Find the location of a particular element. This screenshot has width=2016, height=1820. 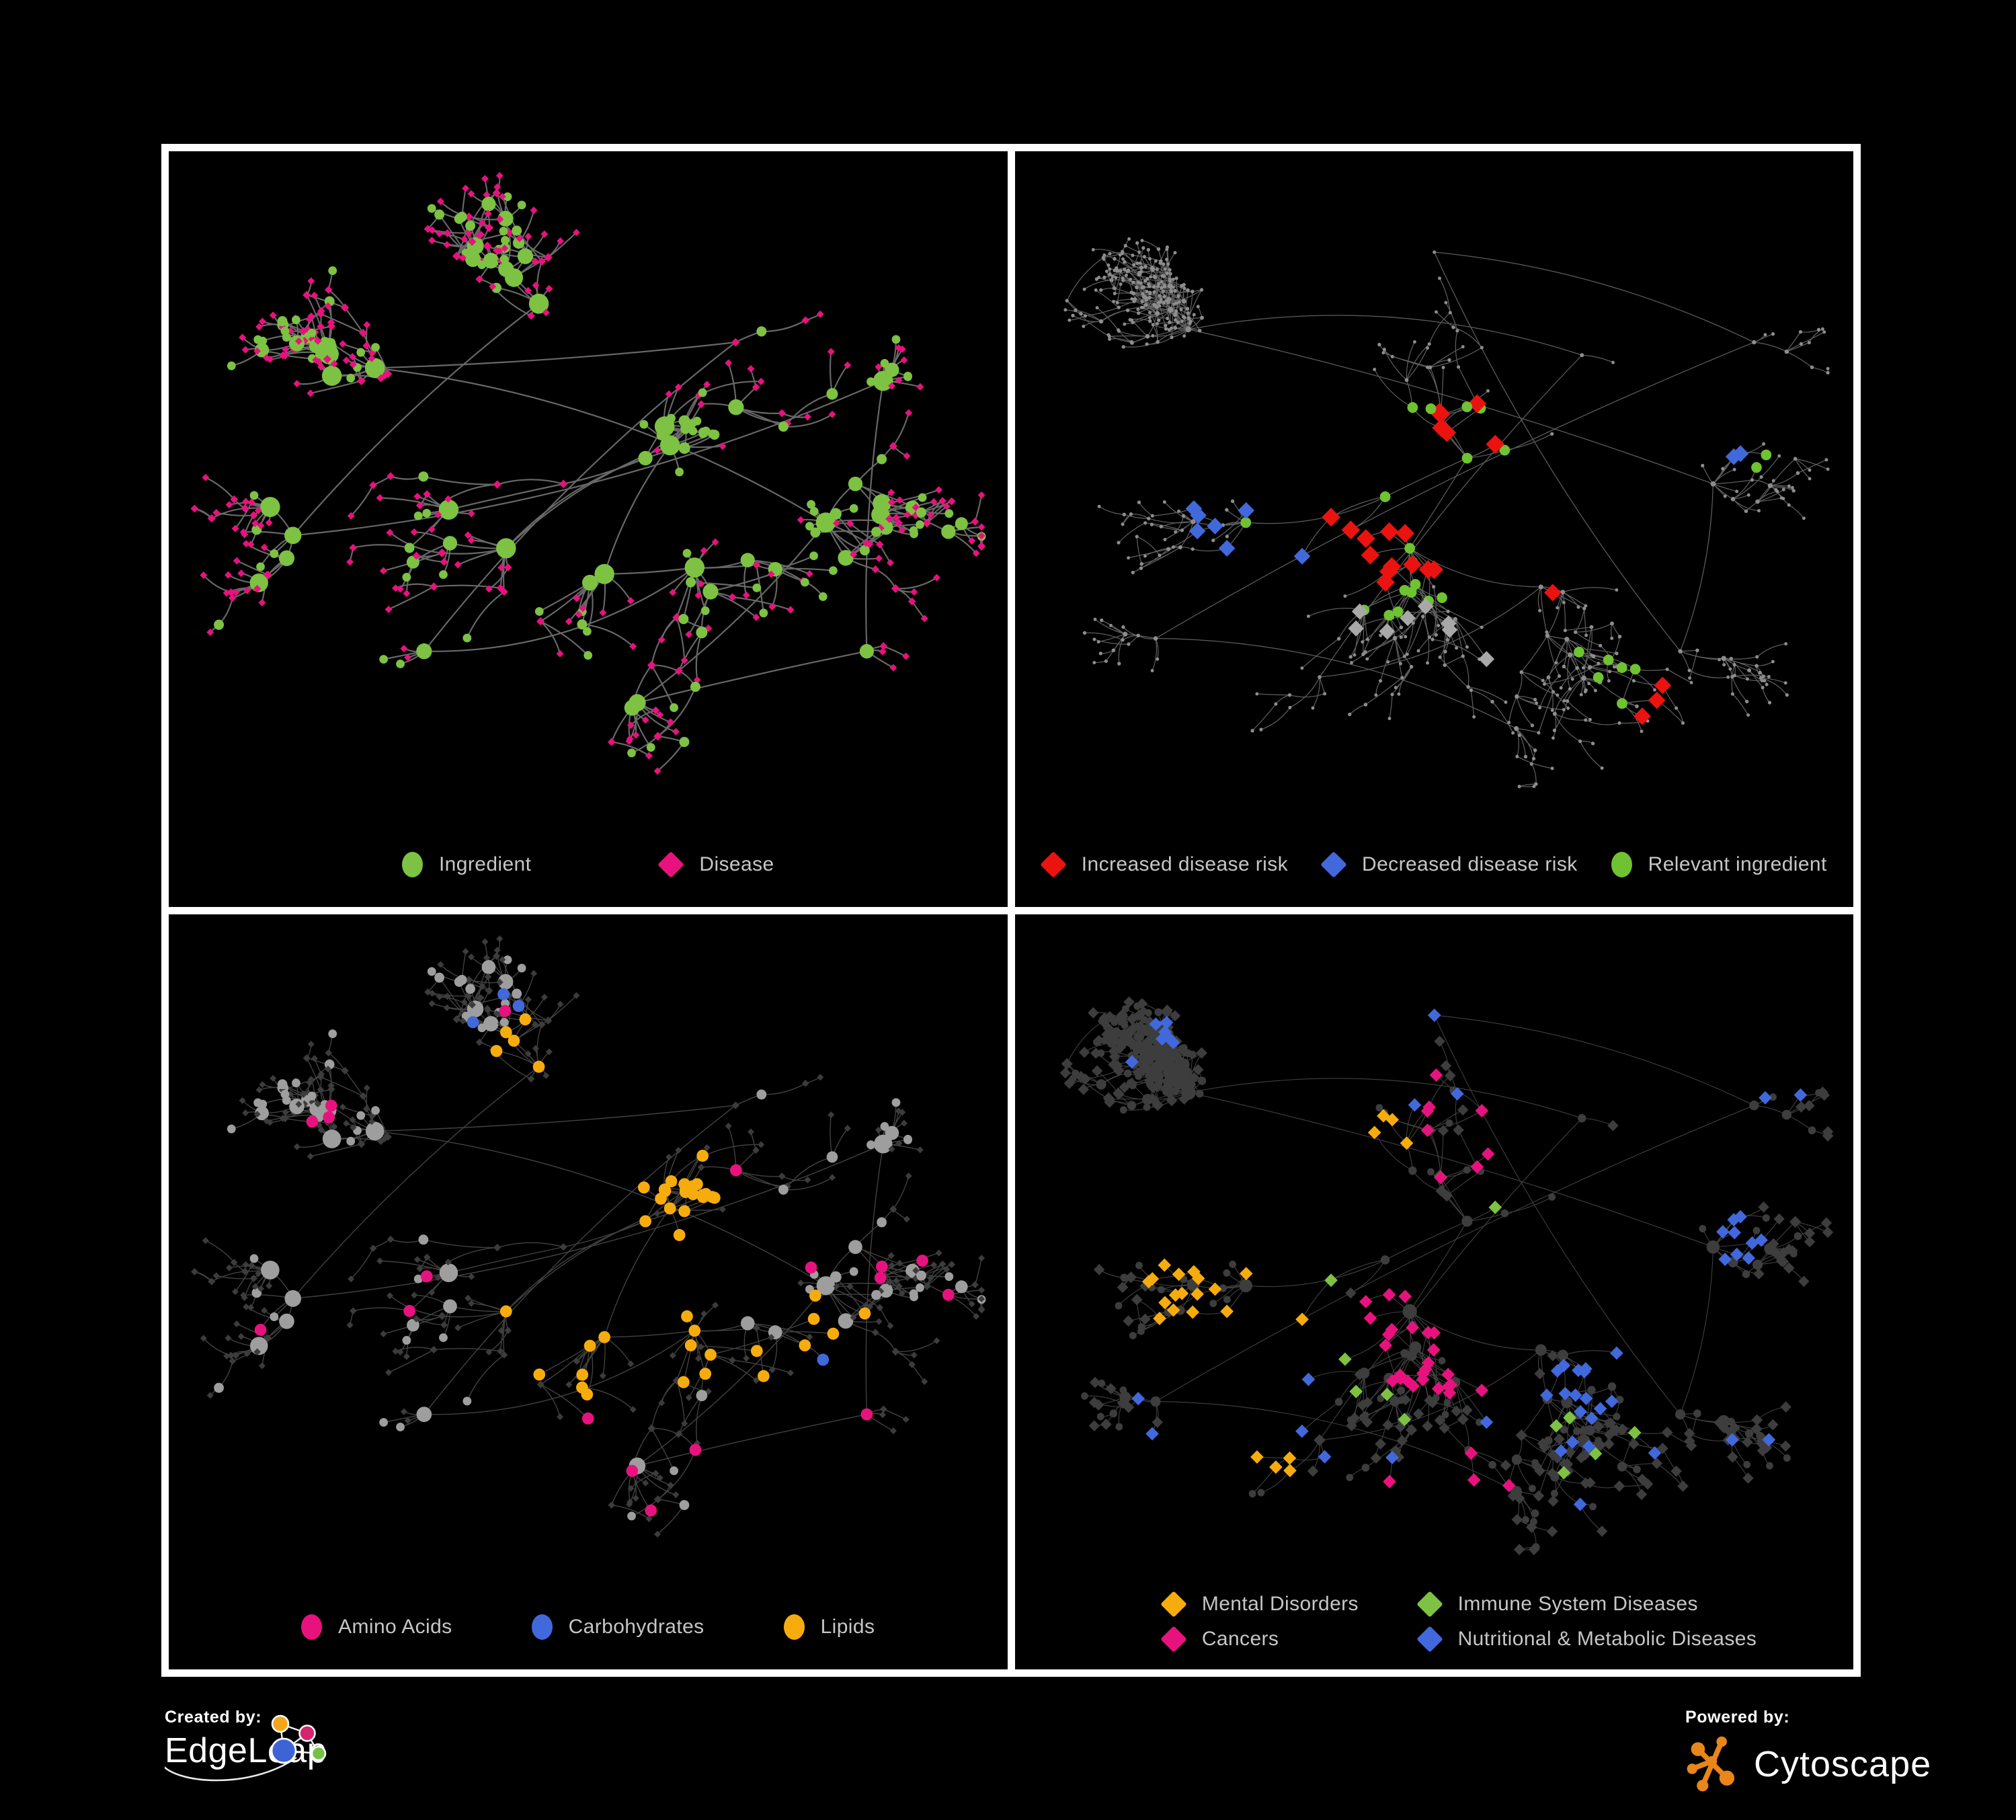

disease-risk-network is located at coordinates (1434, 484).